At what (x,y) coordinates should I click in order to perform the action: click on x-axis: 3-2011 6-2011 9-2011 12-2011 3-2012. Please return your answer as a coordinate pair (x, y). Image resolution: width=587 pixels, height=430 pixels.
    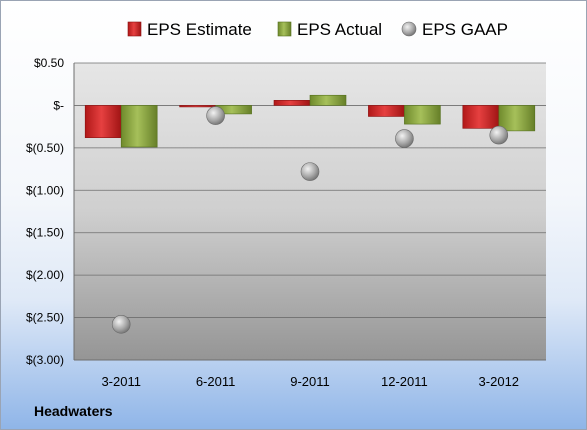
    Looking at the image, I should click on (310, 381).